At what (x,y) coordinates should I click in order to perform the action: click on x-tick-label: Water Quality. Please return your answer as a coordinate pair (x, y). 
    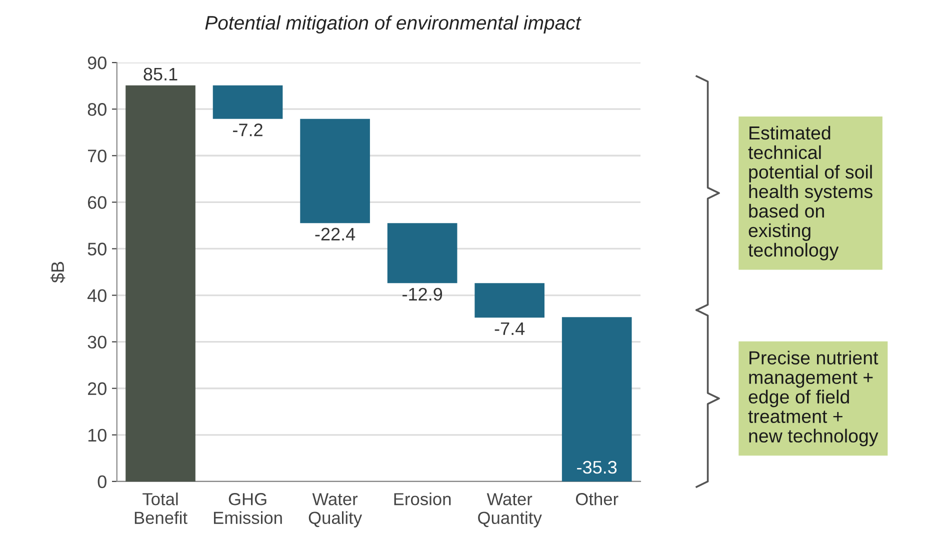
    Looking at the image, I should click on (335, 510).